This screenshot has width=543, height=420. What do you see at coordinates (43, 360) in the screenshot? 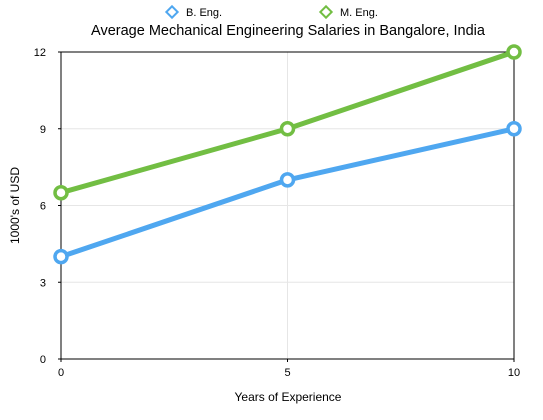
I see `y-tick-label: 0` at bounding box center [43, 360].